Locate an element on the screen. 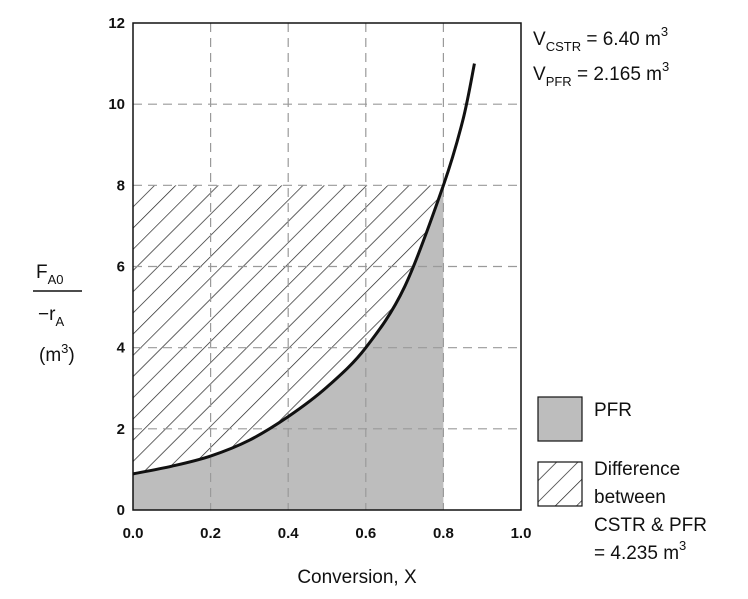 This screenshot has height=599, width=748. annotation-v-cstr: VCSTR = 6.40 m3 is located at coordinates (600, 39).